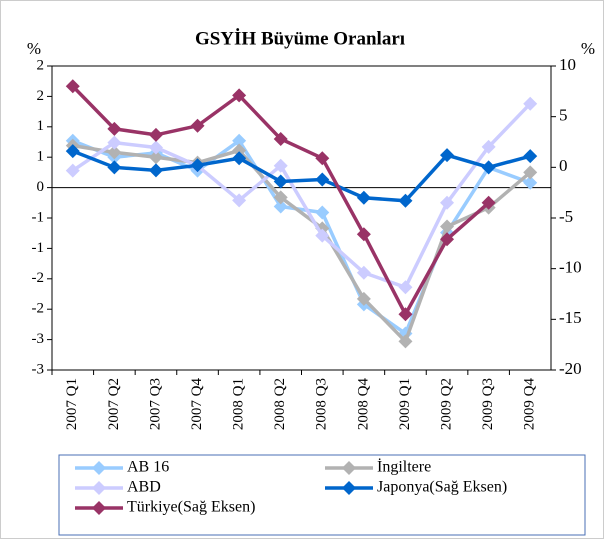 The height and width of the screenshot is (545, 605). What do you see at coordinates (322, 404) in the screenshot?
I see `x-tick-label: 2008 Q3` at bounding box center [322, 404].